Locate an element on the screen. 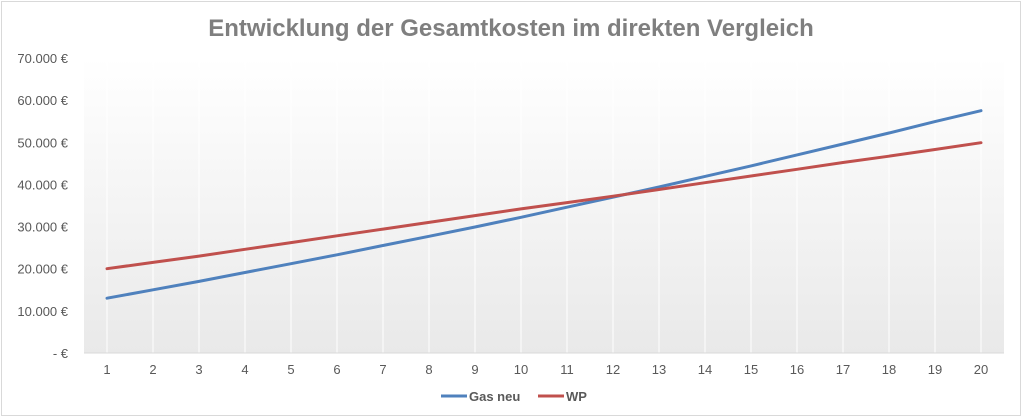  x-tick-label: 2 is located at coordinates (152, 369).